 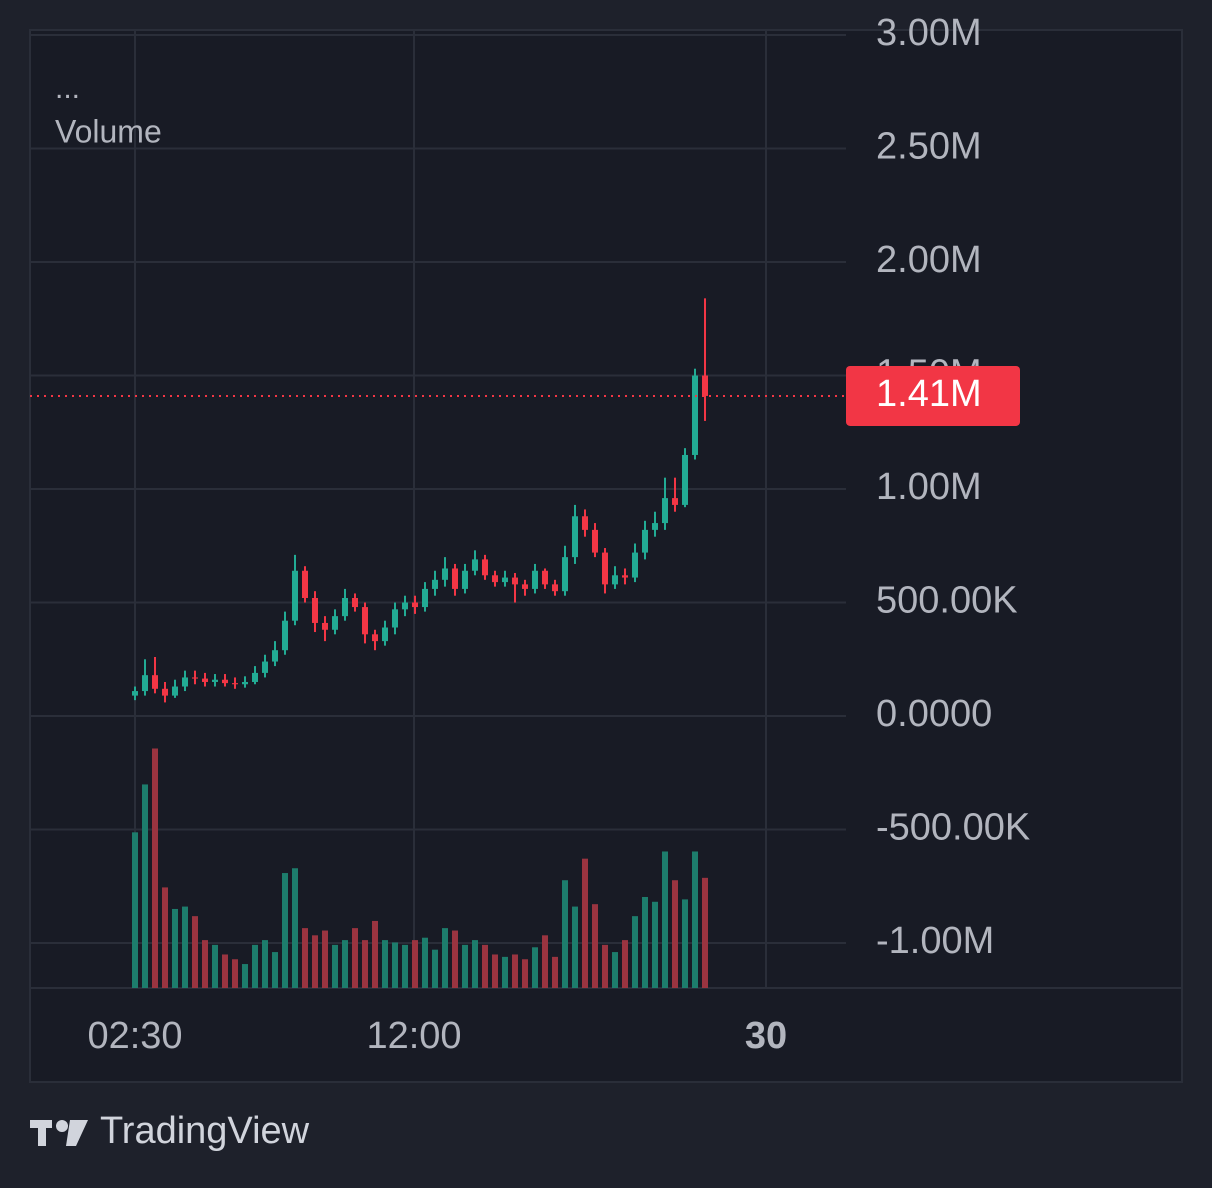 What do you see at coordinates (935, 941) in the screenshot?
I see `y-tick-label: -1.00M` at bounding box center [935, 941].